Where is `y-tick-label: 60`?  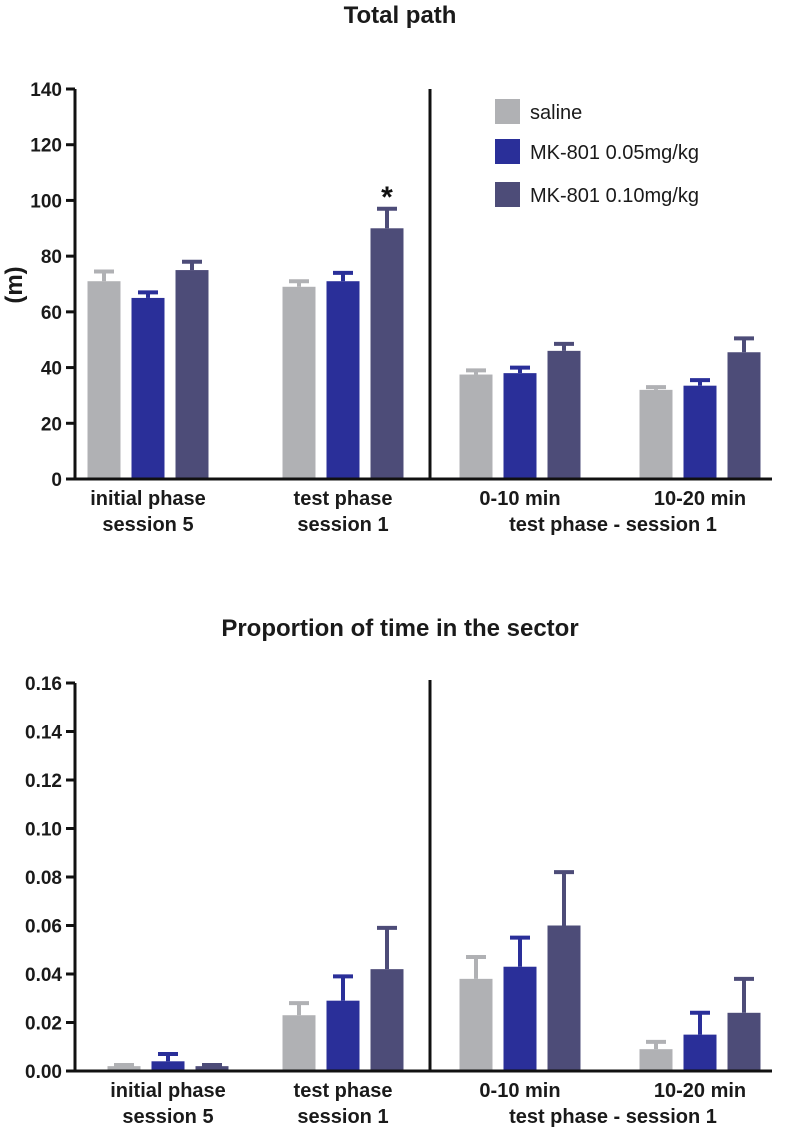 y-tick-label: 60 is located at coordinates (51, 313).